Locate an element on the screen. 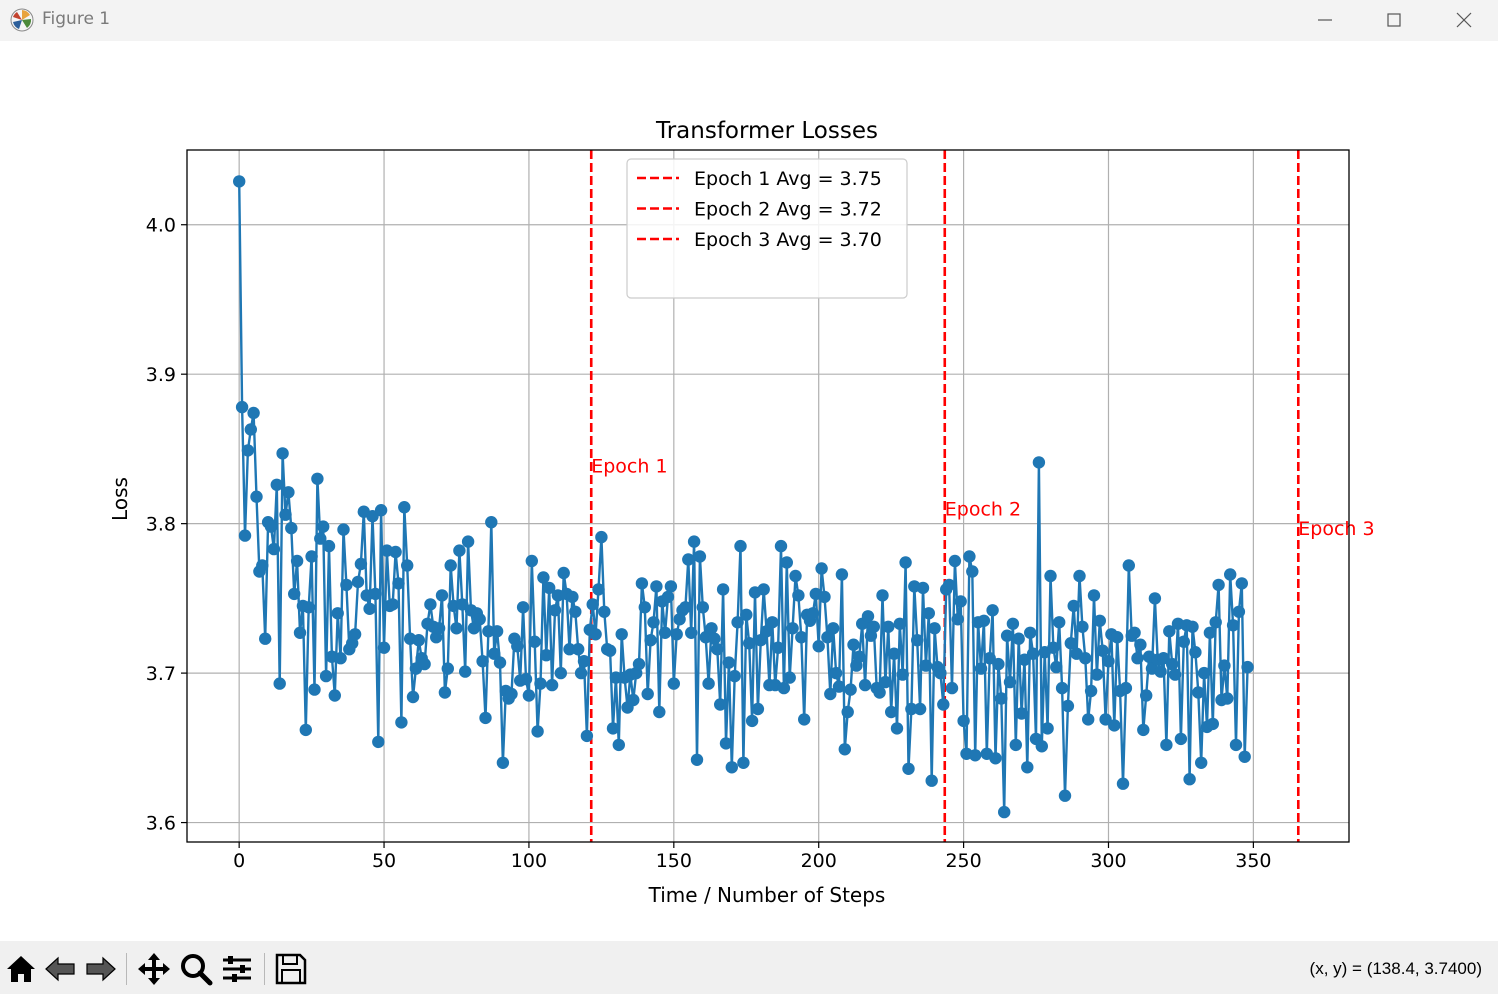  minimize-button is located at coordinates (1325, 20).